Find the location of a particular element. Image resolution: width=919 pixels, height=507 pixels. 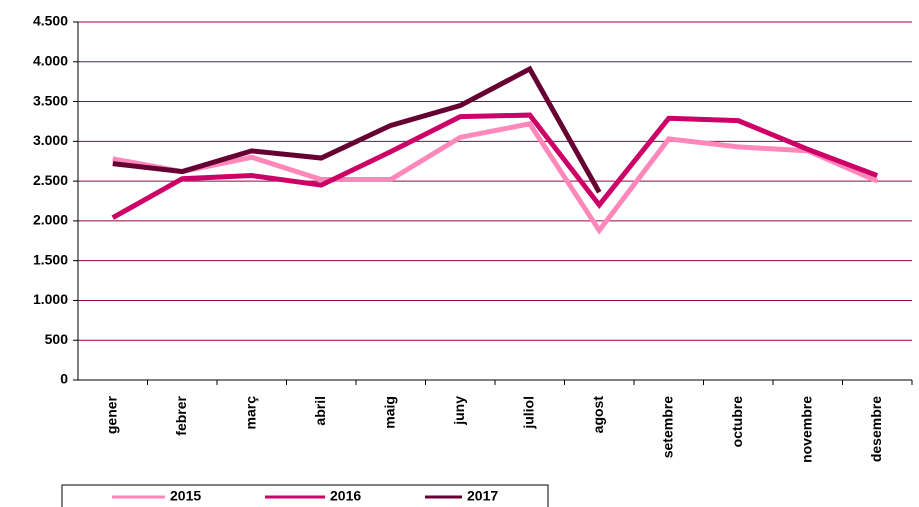

x-tick-label: octubre is located at coordinates (737, 422).